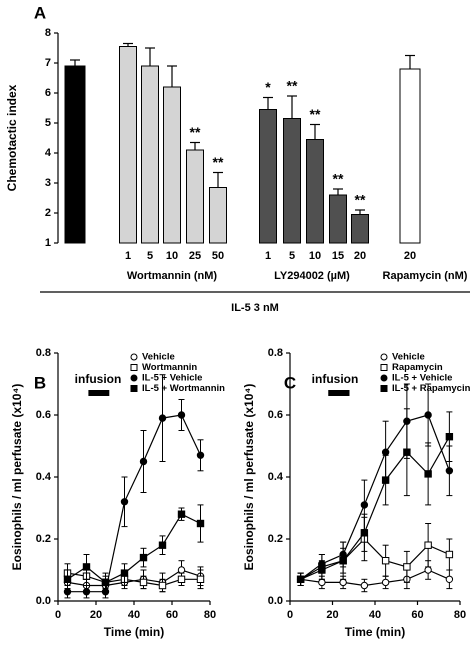 This screenshot has width=474, height=647. Describe the element at coordinates (43, 415) in the screenshot. I see `y-tick-label: 0.6` at that location.